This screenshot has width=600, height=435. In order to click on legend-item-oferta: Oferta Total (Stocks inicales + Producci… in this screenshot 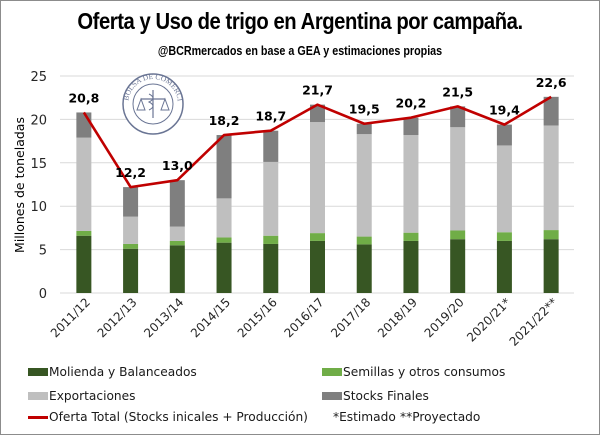, I will do `click(168, 417)`.